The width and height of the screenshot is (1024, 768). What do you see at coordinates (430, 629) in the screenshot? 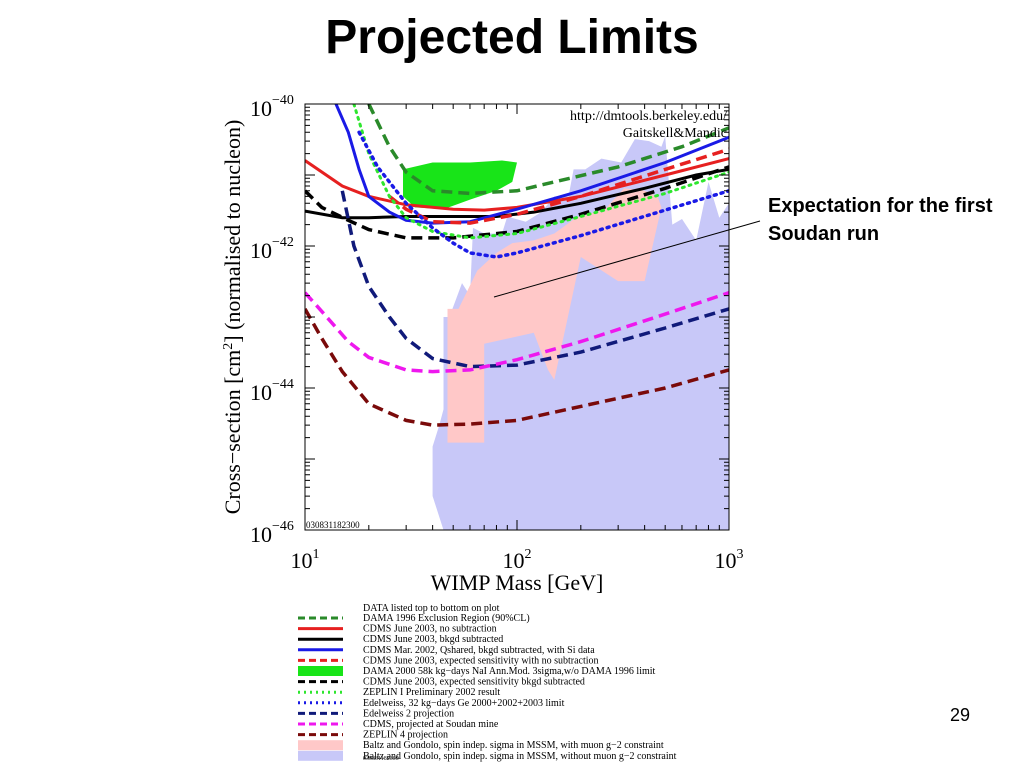
I see `legend-label: CDMS June 2003, no subtraction` at bounding box center [430, 629].